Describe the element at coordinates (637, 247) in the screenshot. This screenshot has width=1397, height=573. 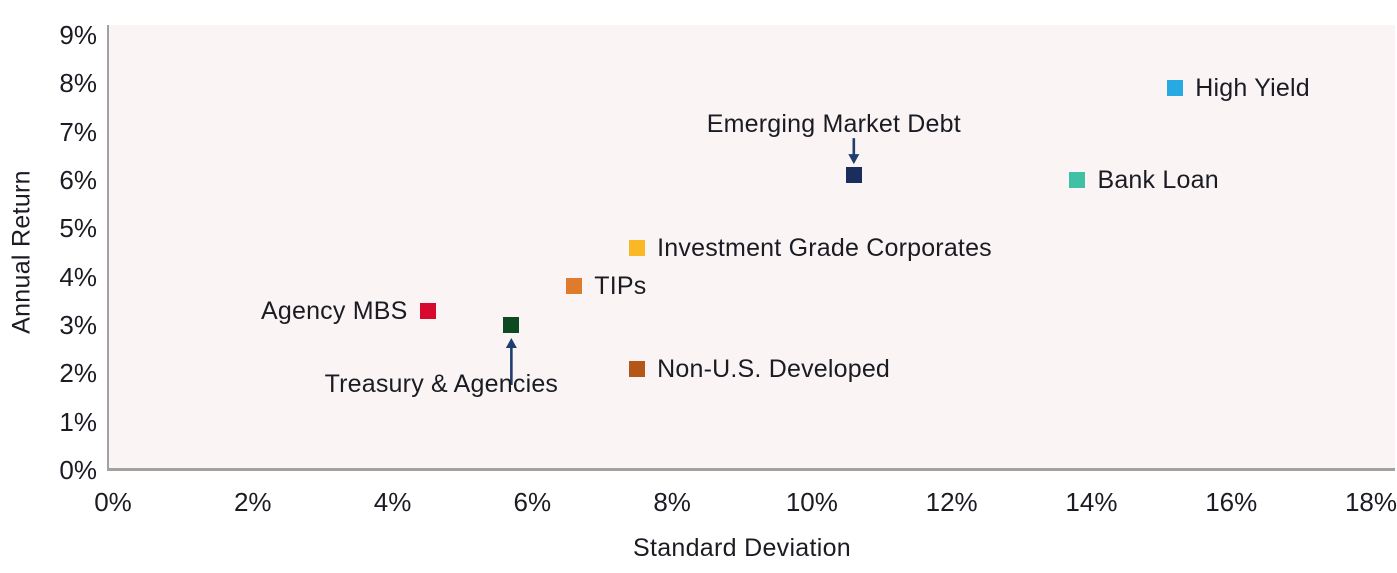
I see `point-marker-investment-grade-corporates` at that location.